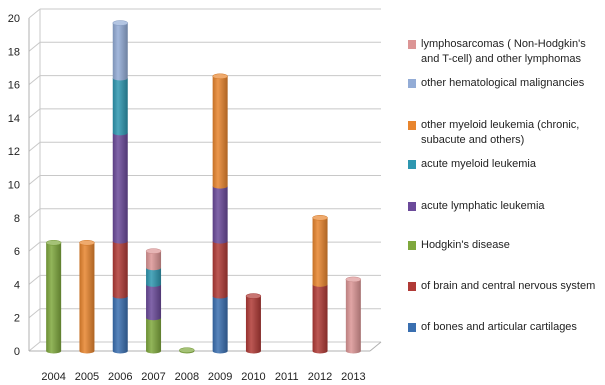 Image resolution: width=605 pixels, height=385 pixels. What do you see at coordinates (14, 119) in the screenshot?
I see `y-tick-label: 14` at bounding box center [14, 119].